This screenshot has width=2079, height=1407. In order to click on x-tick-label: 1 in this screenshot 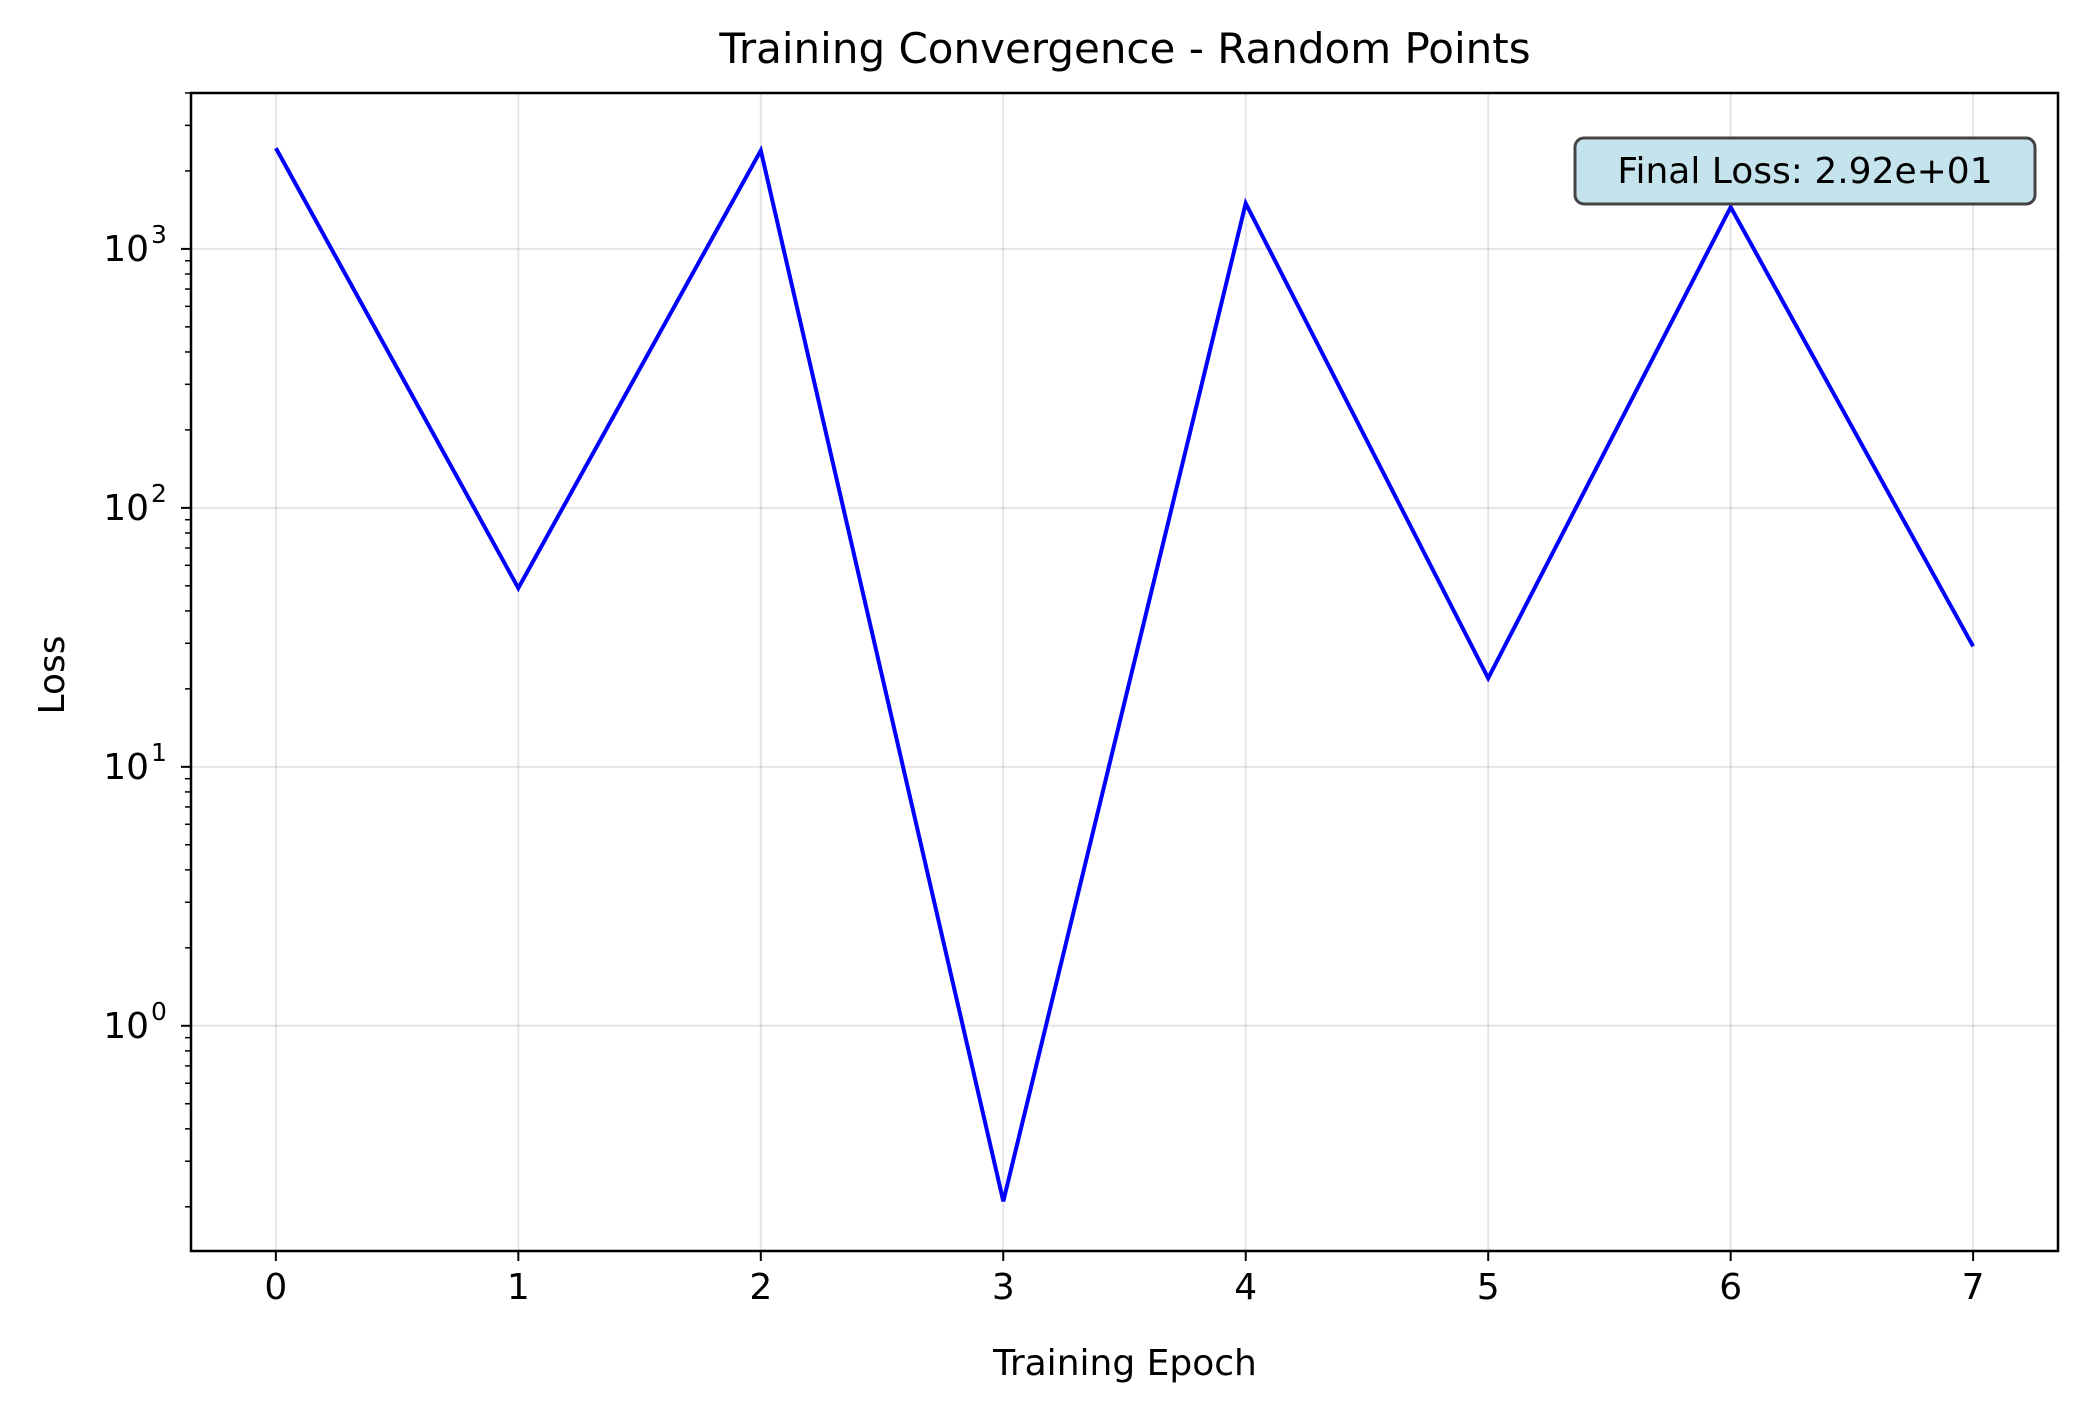, I will do `click(518, 1287)`.